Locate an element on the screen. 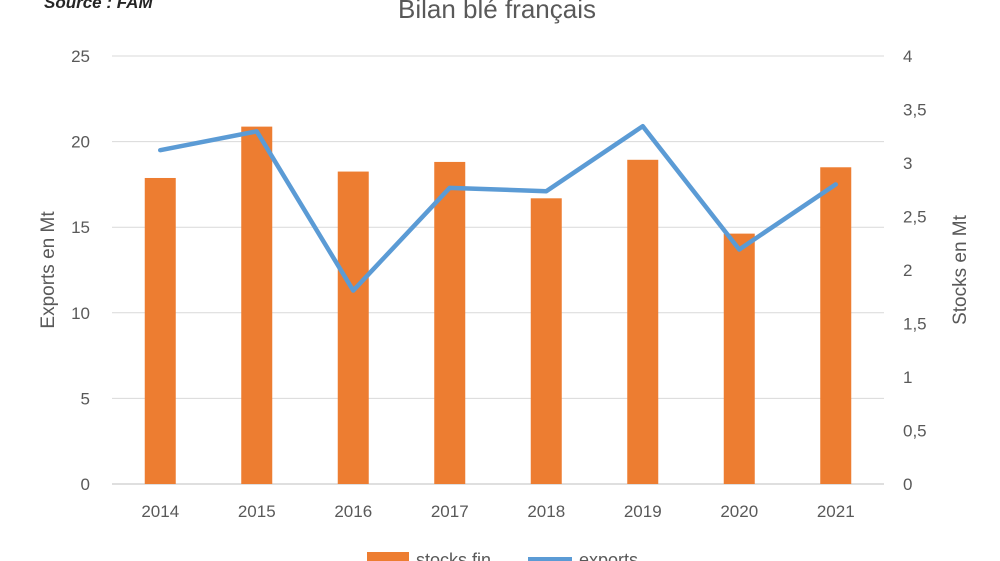 Image resolution: width=1000 pixels, height=561 pixels. chart-source: Source : FAM is located at coordinates (98, 6).